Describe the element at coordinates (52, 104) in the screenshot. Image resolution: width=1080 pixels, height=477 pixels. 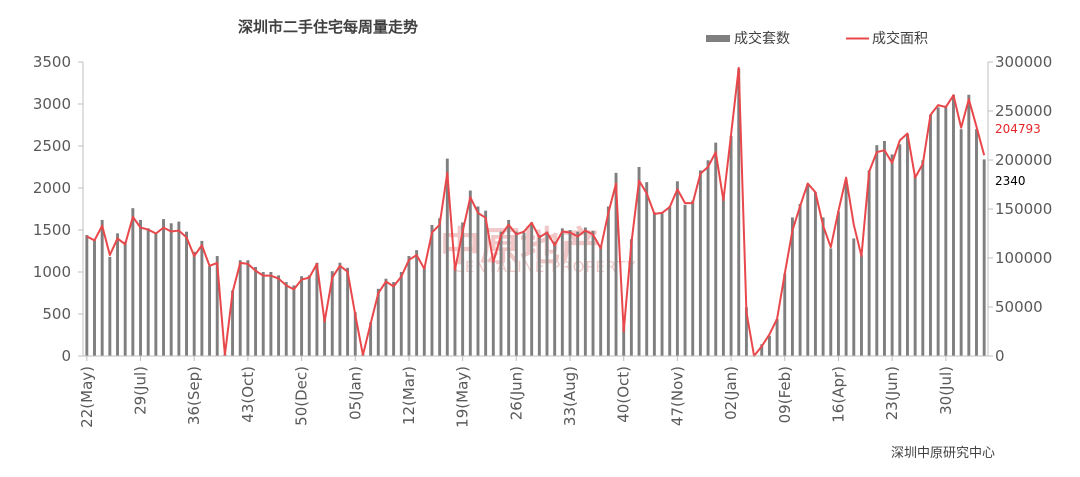
I see `left-tick-label: 3000` at that location.